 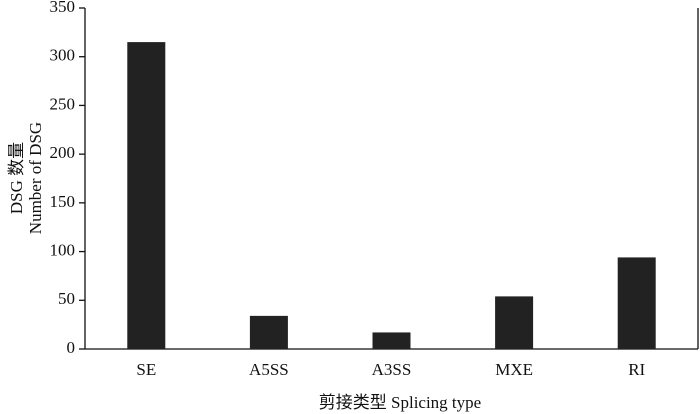 What do you see at coordinates (66, 298) in the screenshot?
I see `y-tick-label: 50` at bounding box center [66, 298].